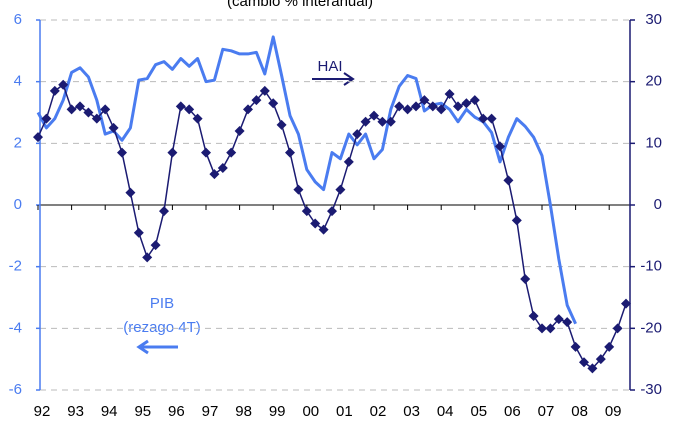 This screenshot has width=674, height=429. I want to click on chart-title: (cambio % interanual), so click(300, 5).